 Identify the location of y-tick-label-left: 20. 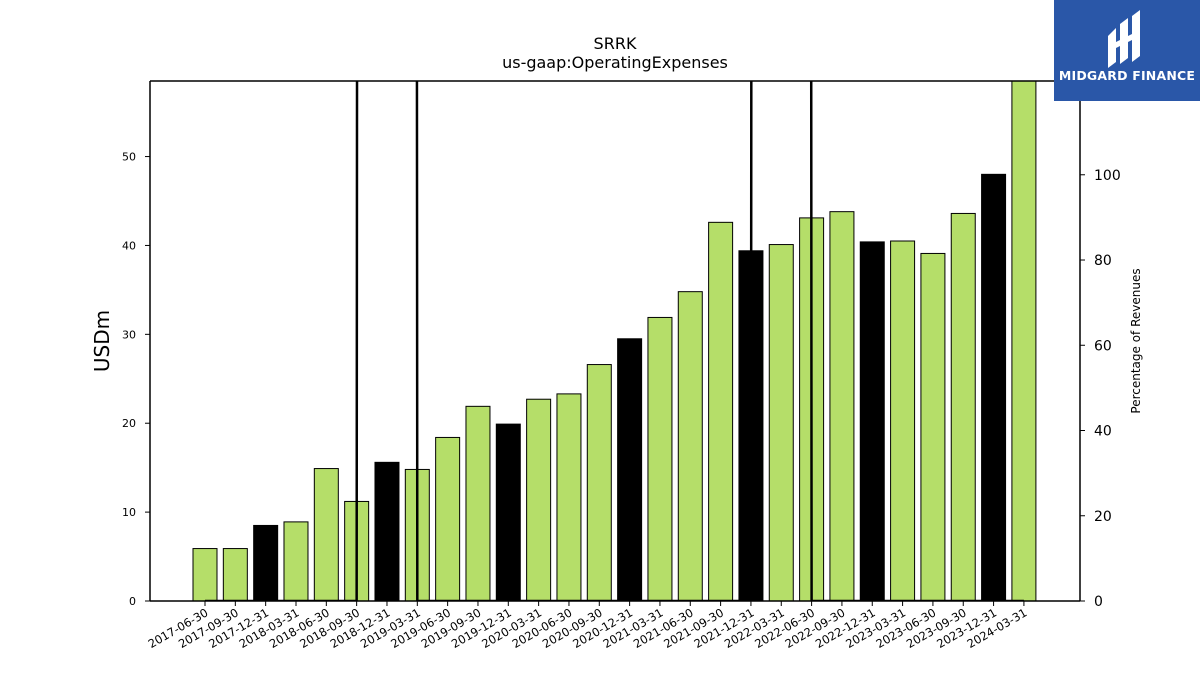
(129, 423).